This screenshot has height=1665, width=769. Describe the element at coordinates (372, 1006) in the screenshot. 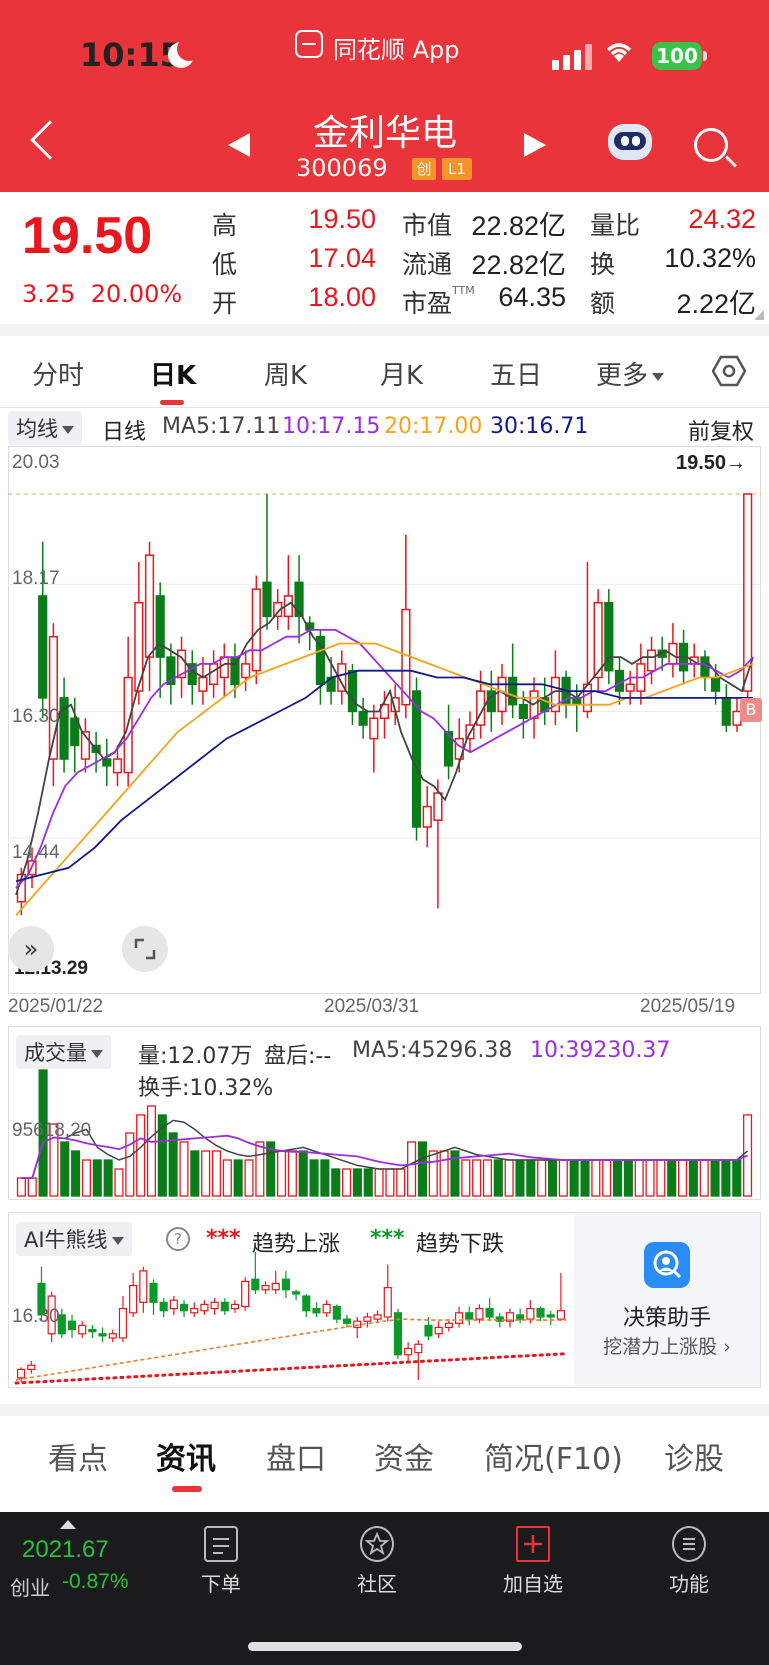

I see `x-tick-label: 2025/03/31` at that location.